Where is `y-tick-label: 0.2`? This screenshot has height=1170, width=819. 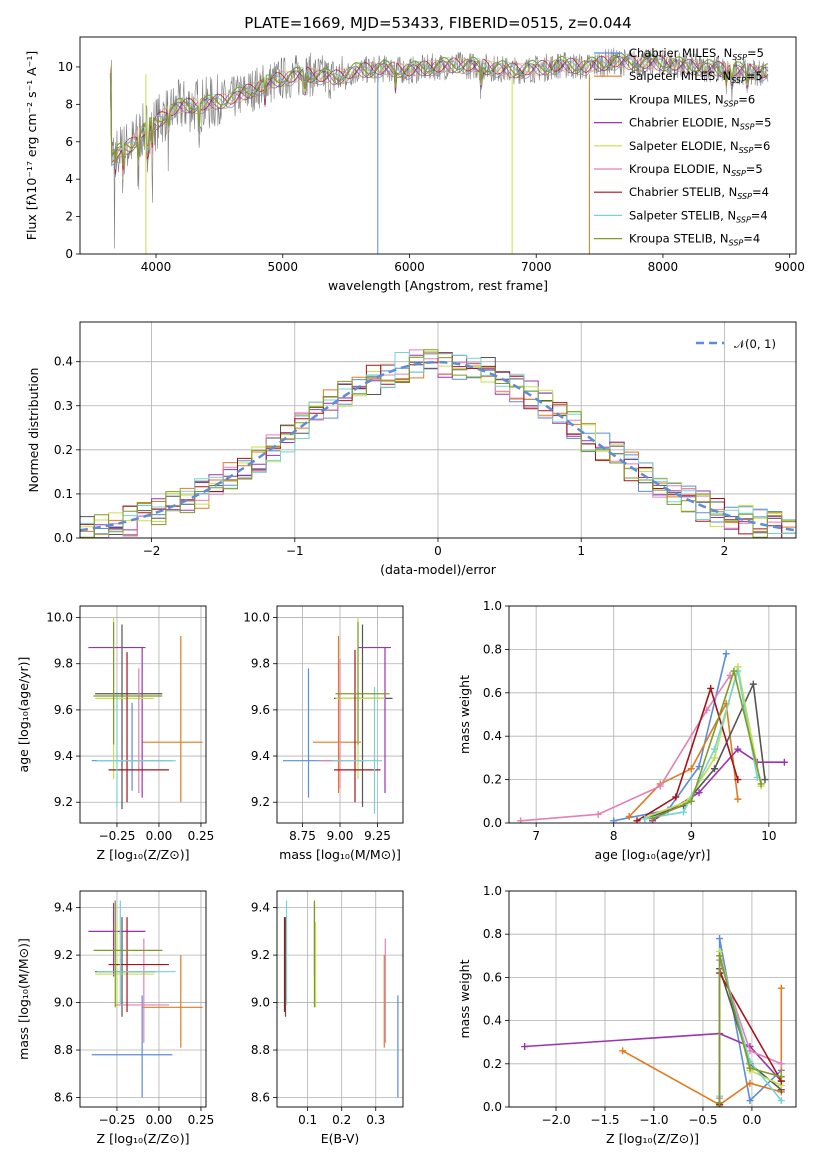
y-tick-label: 0.2 is located at coordinates (492, 1064).